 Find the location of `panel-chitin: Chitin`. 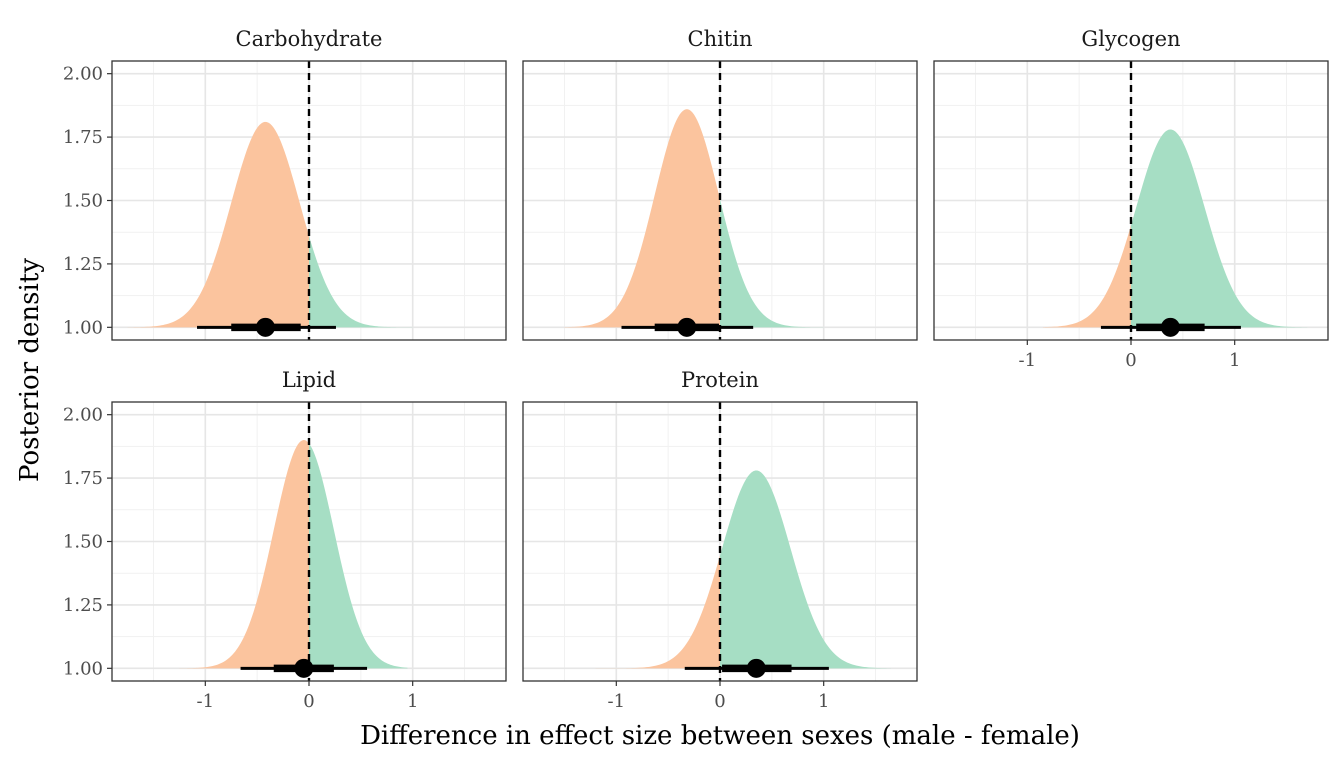

panel-chitin: Chitin is located at coordinates (720, 184).